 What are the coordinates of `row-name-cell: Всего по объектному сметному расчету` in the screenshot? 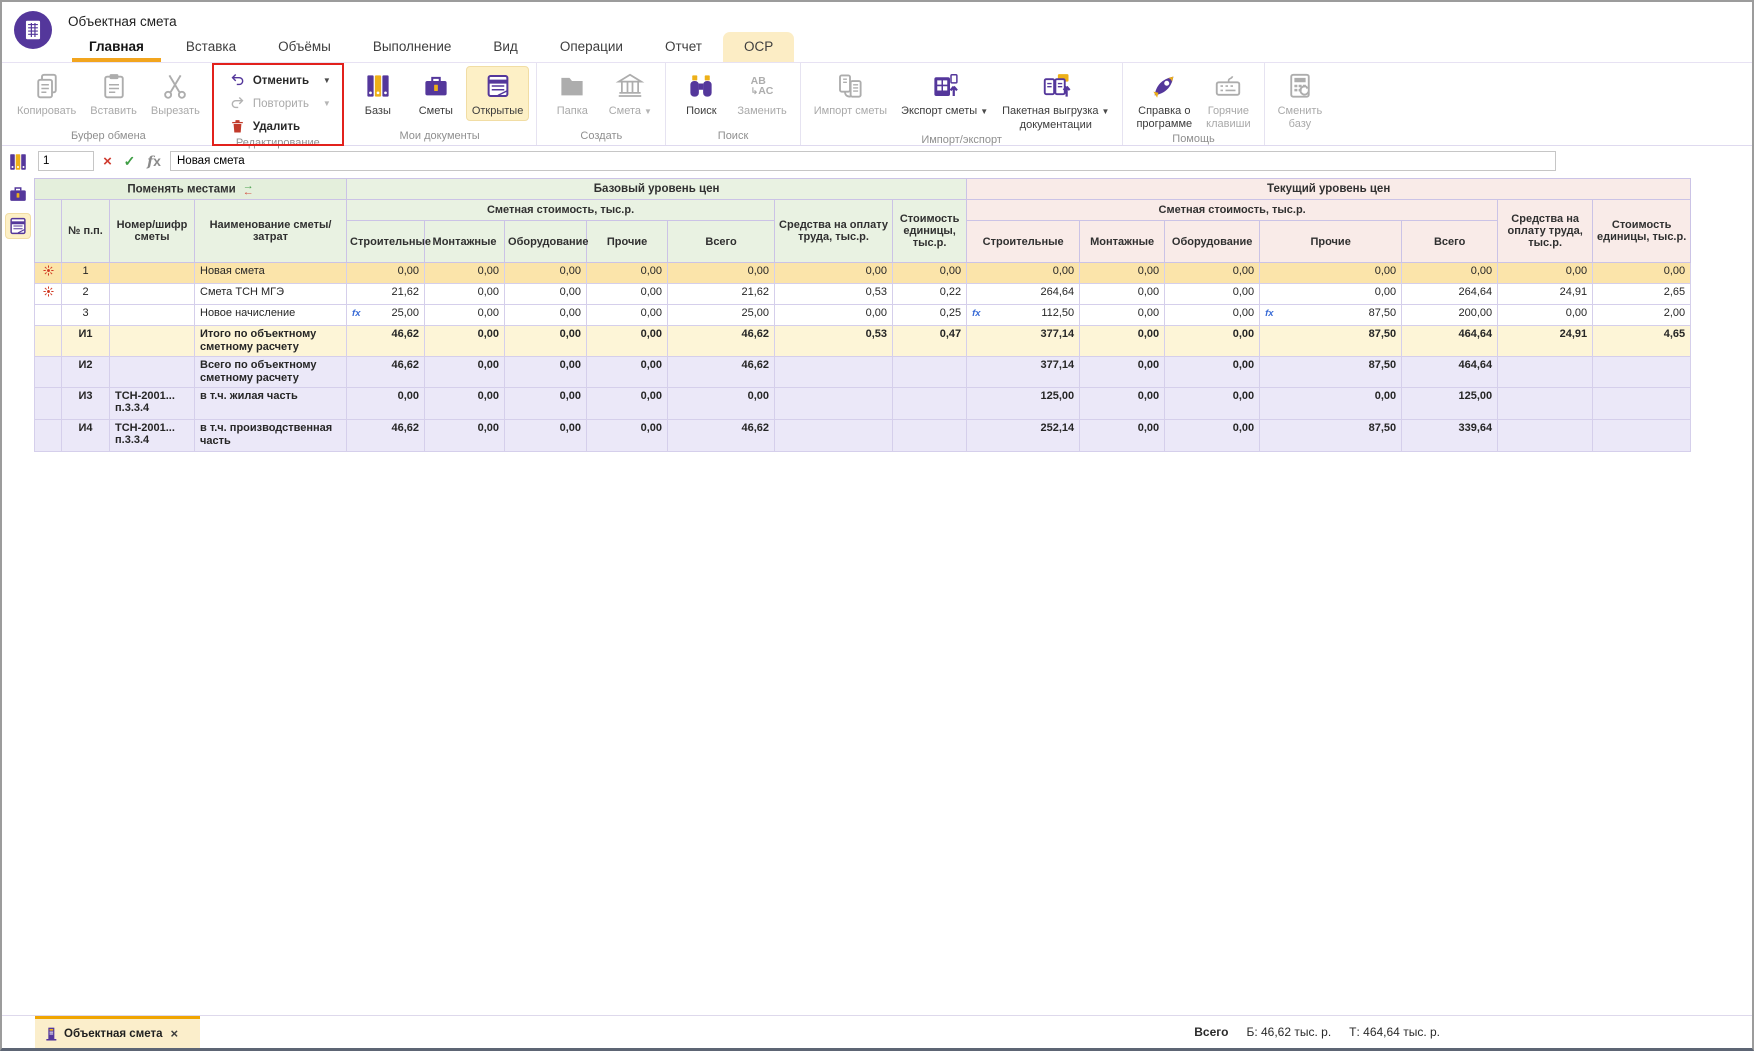 It's located at (270, 372).